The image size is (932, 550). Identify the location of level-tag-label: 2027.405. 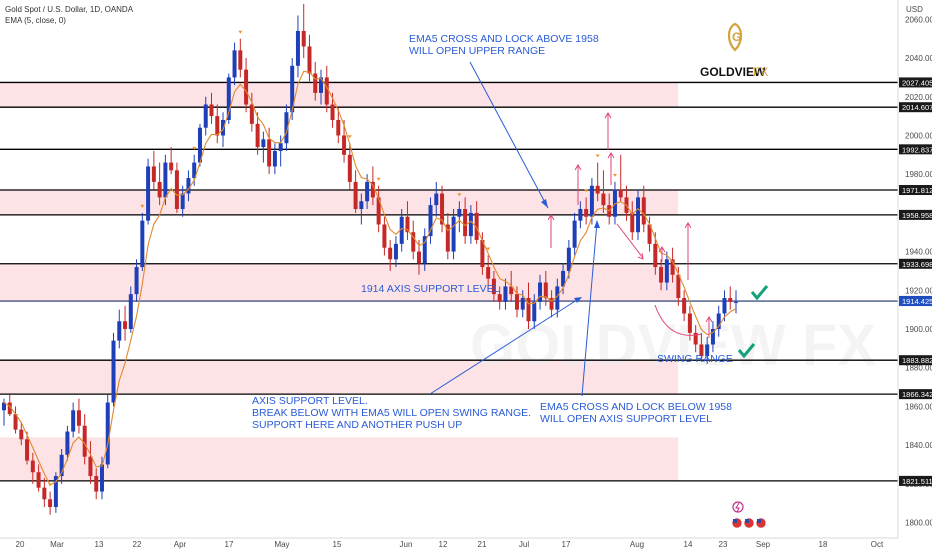
(917, 82).